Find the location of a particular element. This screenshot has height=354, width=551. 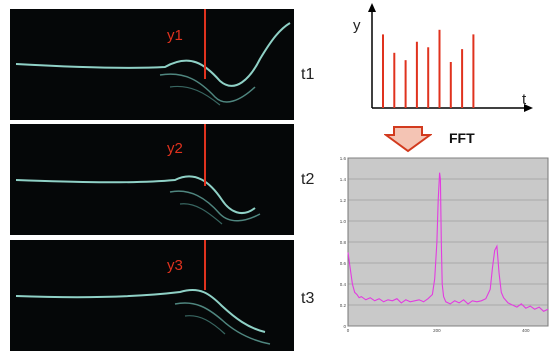

y-tick-label: 0.8 is located at coordinates (343, 242).